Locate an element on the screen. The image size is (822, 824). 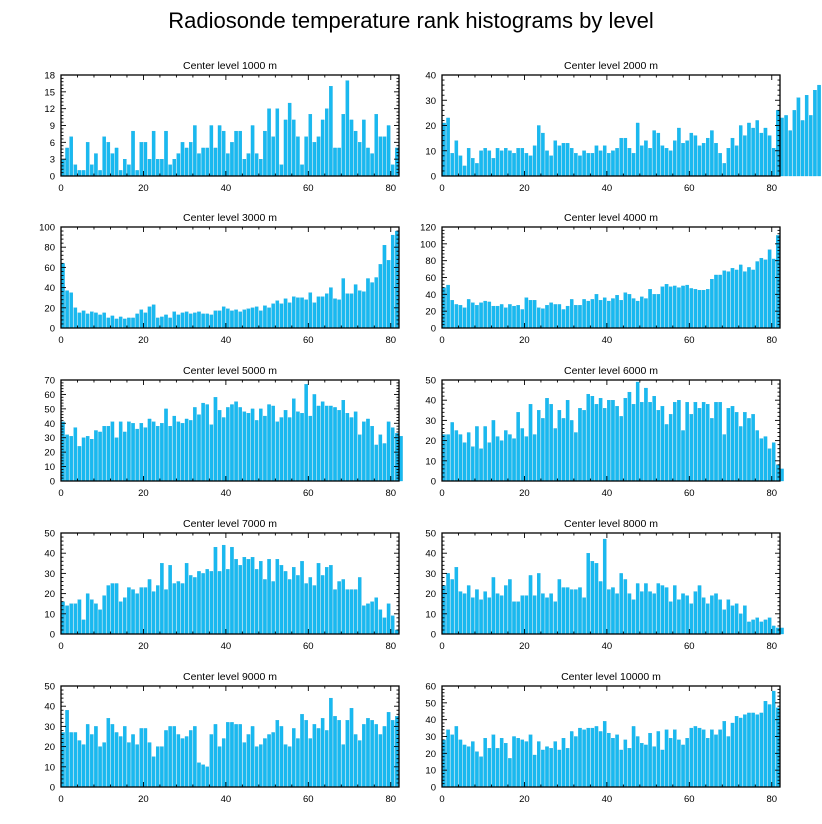
y-tick-label: 50 is located at coordinates (430, 703).